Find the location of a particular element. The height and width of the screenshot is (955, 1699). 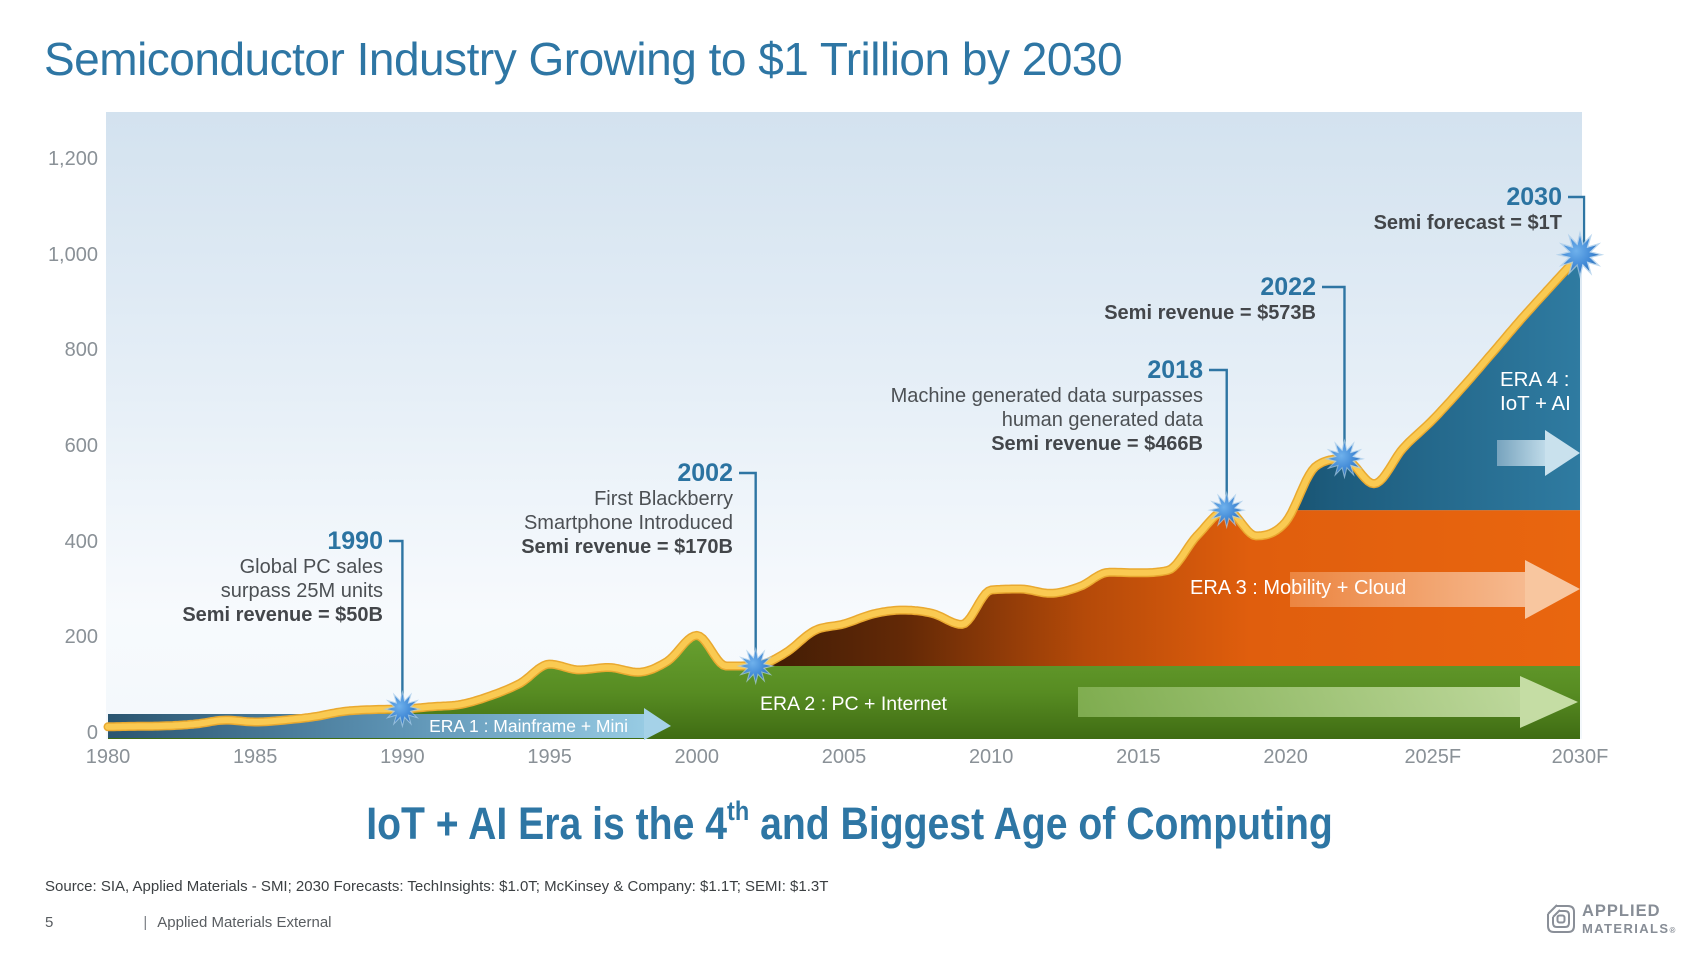

headline-text-suffix: and Biggest Age of Computing is located at coordinates (1041, 823).